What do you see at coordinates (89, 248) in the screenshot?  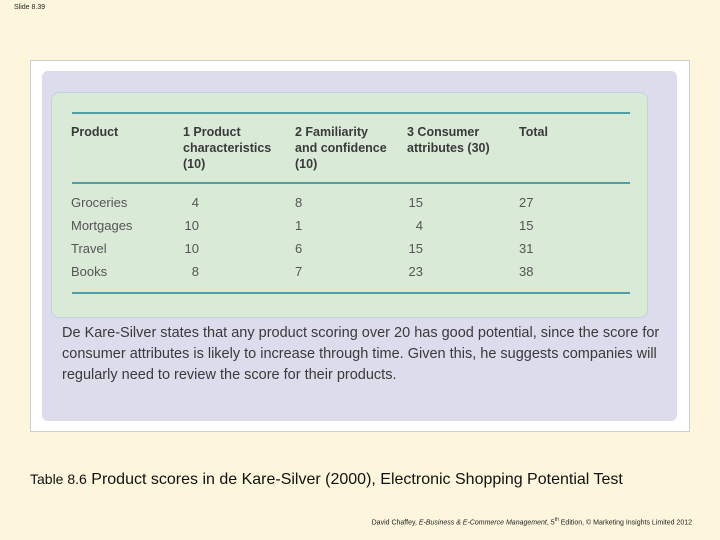 I see `table-cell-product: Travel` at bounding box center [89, 248].